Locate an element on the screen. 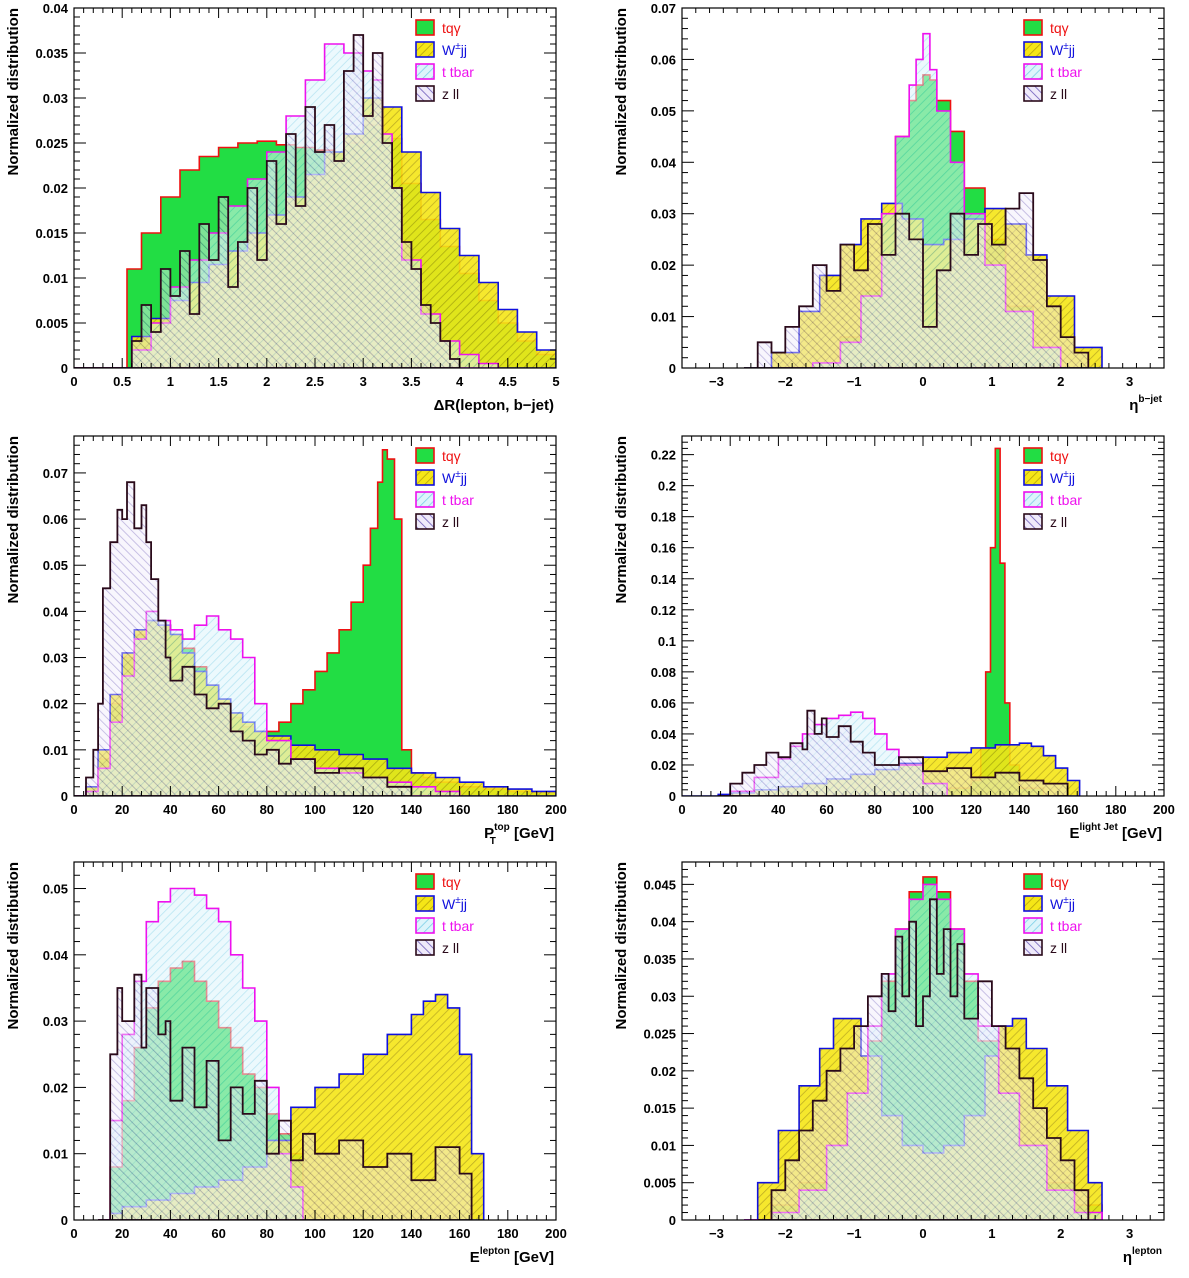 Image resolution: width=1189 pixels, height=1278 pixels. x-tick-label: 1.5 is located at coordinates (219, 381).